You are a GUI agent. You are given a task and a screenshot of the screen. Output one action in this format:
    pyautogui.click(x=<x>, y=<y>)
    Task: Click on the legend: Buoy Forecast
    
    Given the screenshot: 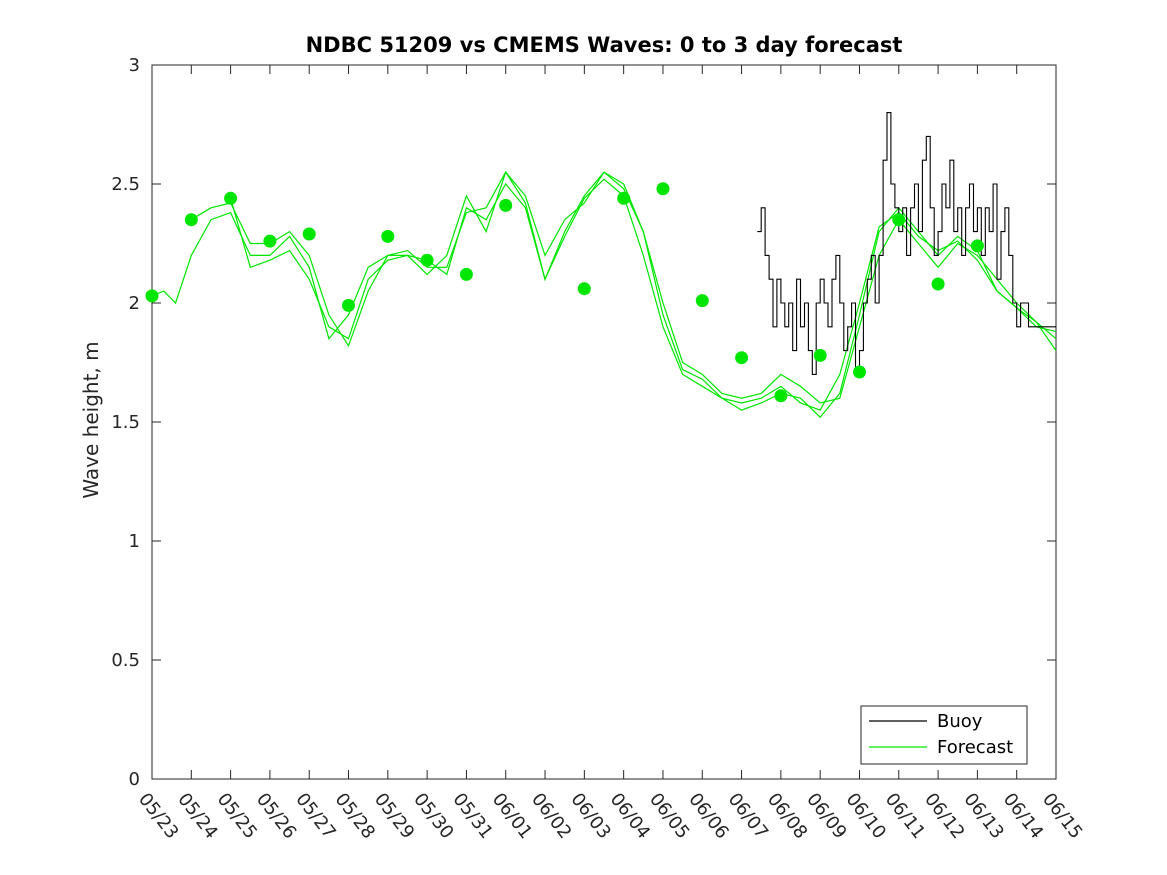 What is the action you would take?
    pyautogui.click(x=944, y=735)
    